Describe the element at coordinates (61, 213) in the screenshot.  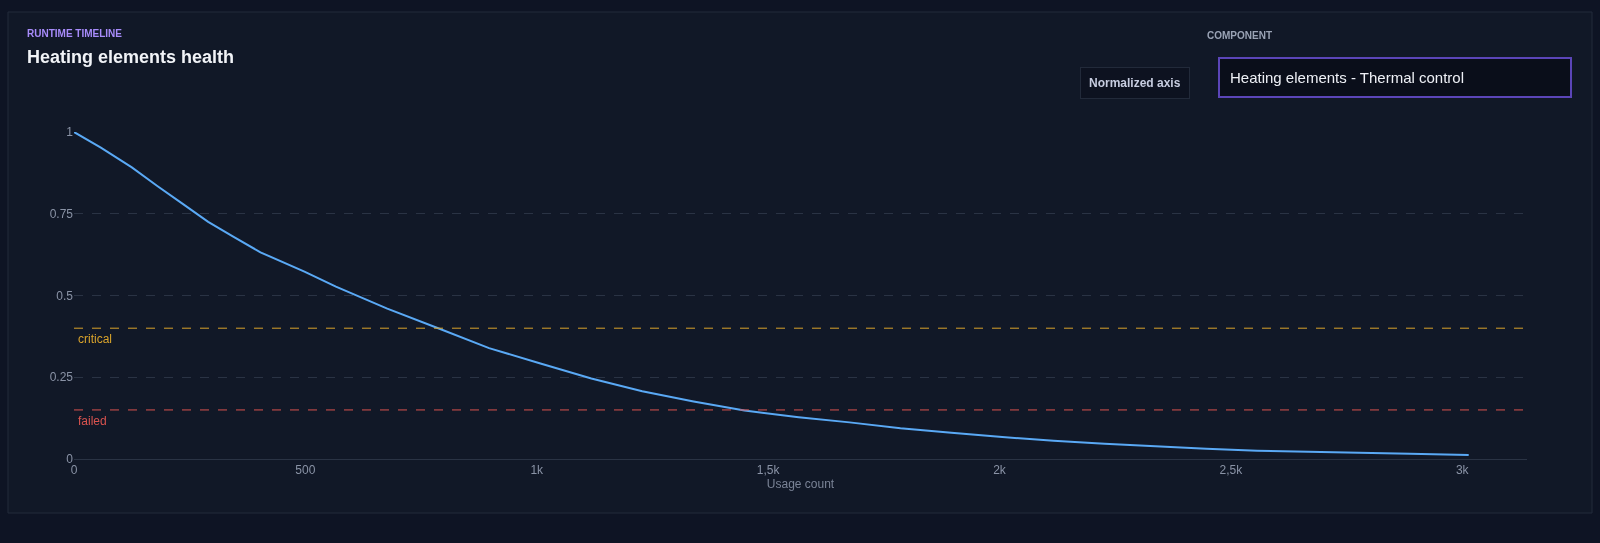
I see `y-tick-label: 0.75` at that location.